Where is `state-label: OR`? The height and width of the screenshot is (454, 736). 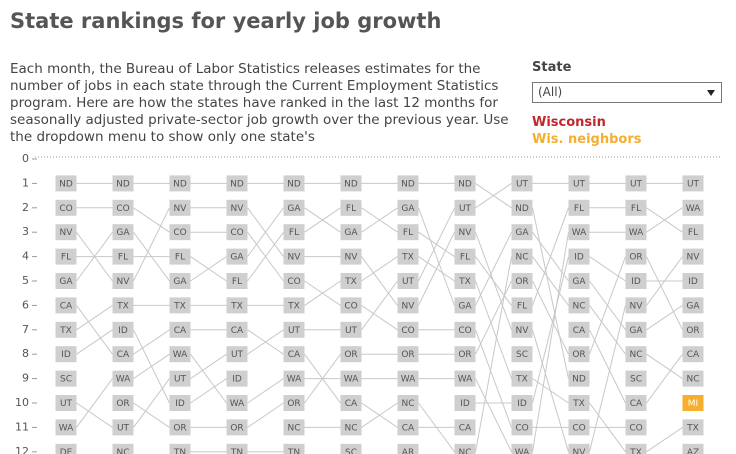
state-label: OR is located at coordinates (179, 428).